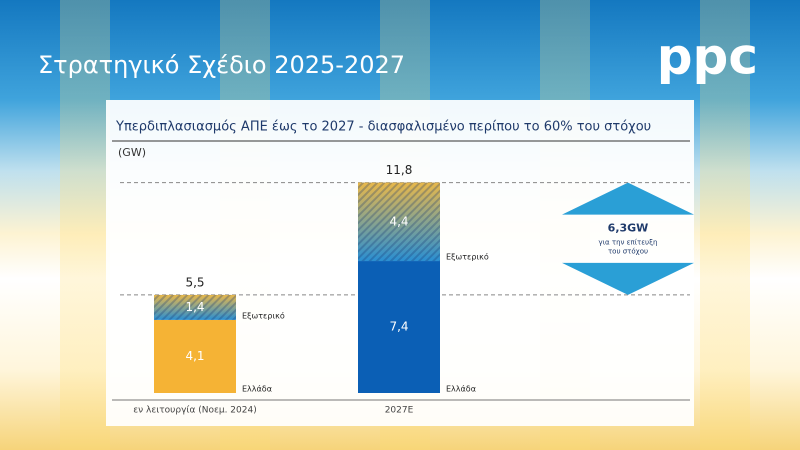  I want to click on x-tick-label: 2027E, so click(399, 411).